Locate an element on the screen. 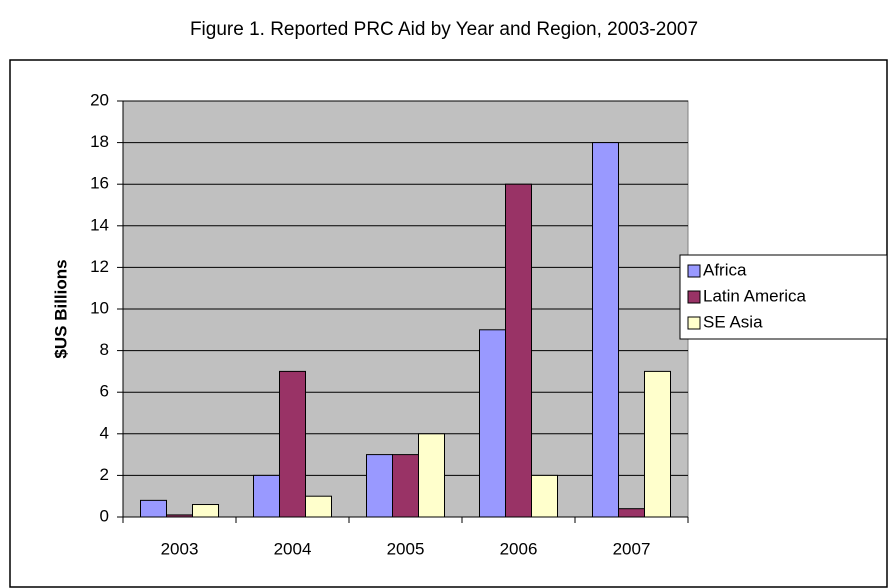 Image resolution: width=888 pixels, height=588 pixels. y-tick-label: 20 is located at coordinates (99, 99).